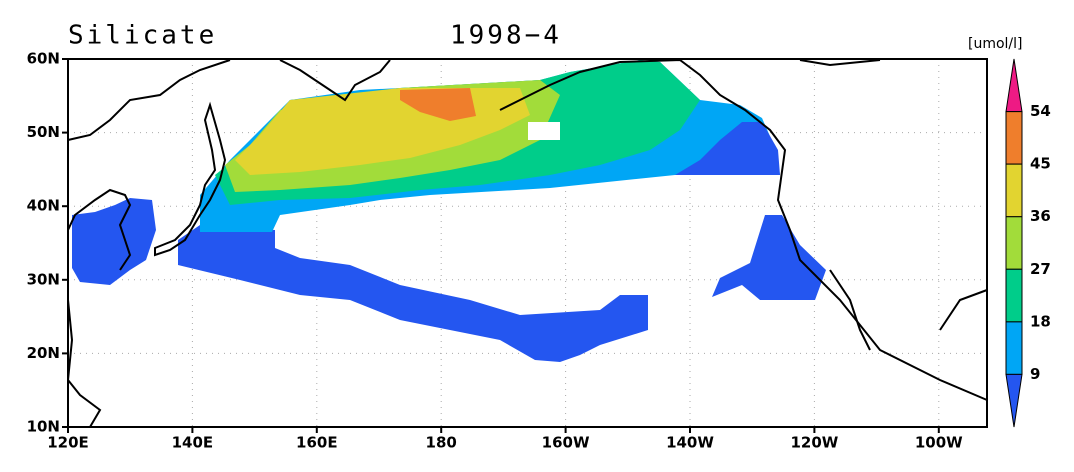 This screenshot has width=1074, height=472. I want to click on colorbar-label: 54, so click(1040, 111).